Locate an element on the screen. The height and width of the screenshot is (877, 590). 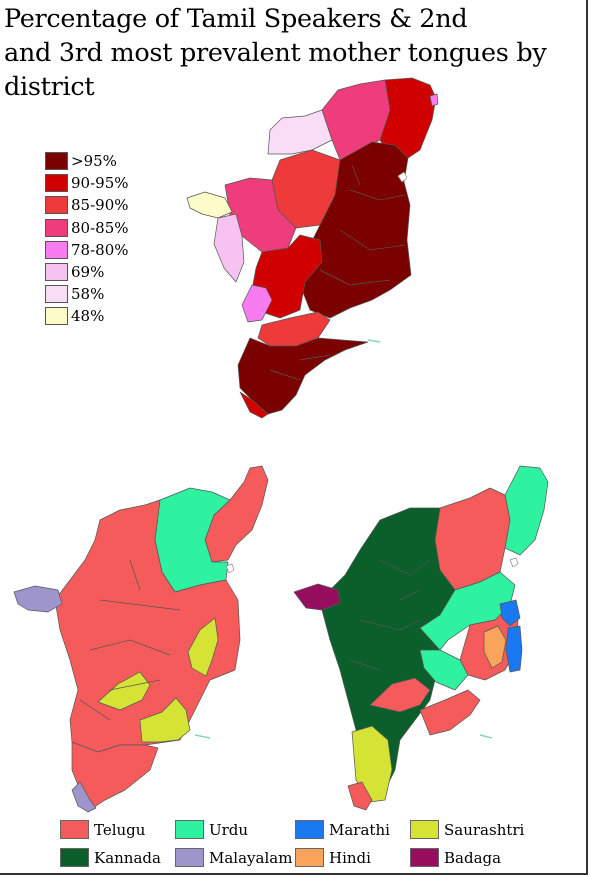
r-district-hindi is located at coordinates (495, 647).